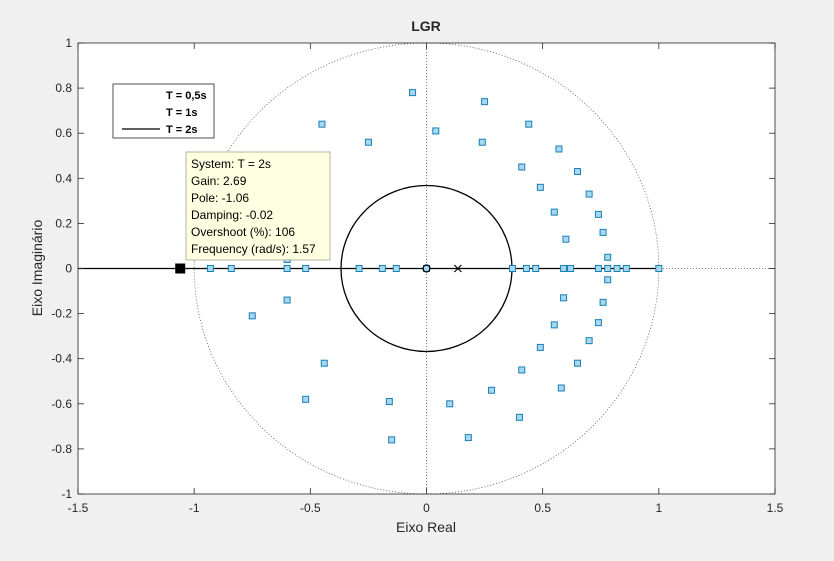 This screenshot has width=834, height=561. What do you see at coordinates (61, 314) in the screenshot?
I see `y-tick-label: -0.2` at bounding box center [61, 314].